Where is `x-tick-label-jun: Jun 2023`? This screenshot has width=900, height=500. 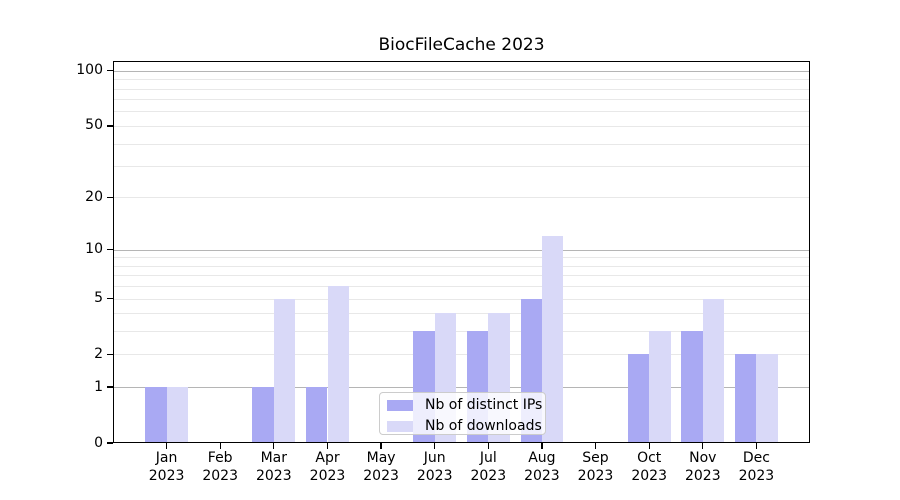
x-tick-label-jun: Jun 2023 is located at coordinates (434, 467).